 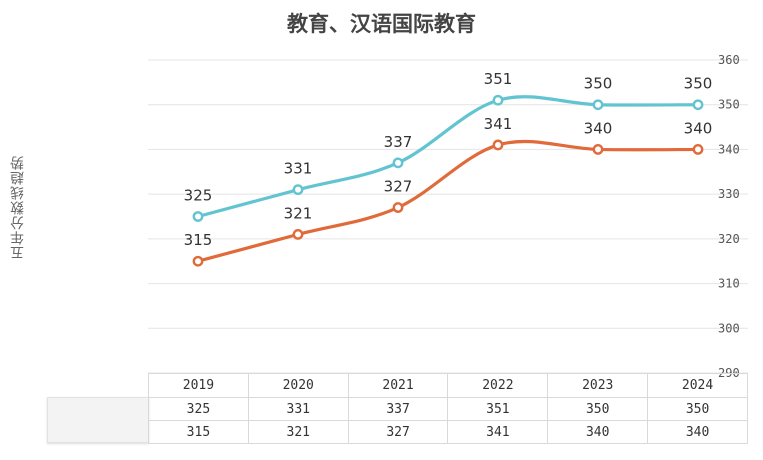 What do you see at coordinates (729, 328) in the screenshot?
I see `y-tick-label: 300` at bounding box center [729, 328].